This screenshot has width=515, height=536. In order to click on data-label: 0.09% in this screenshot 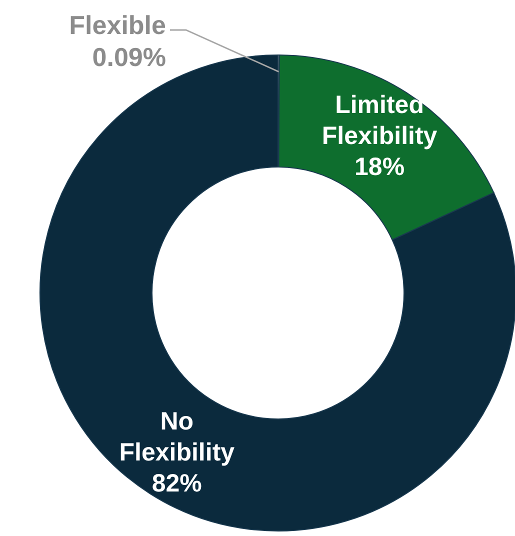, I will do `click(129, 57)`.